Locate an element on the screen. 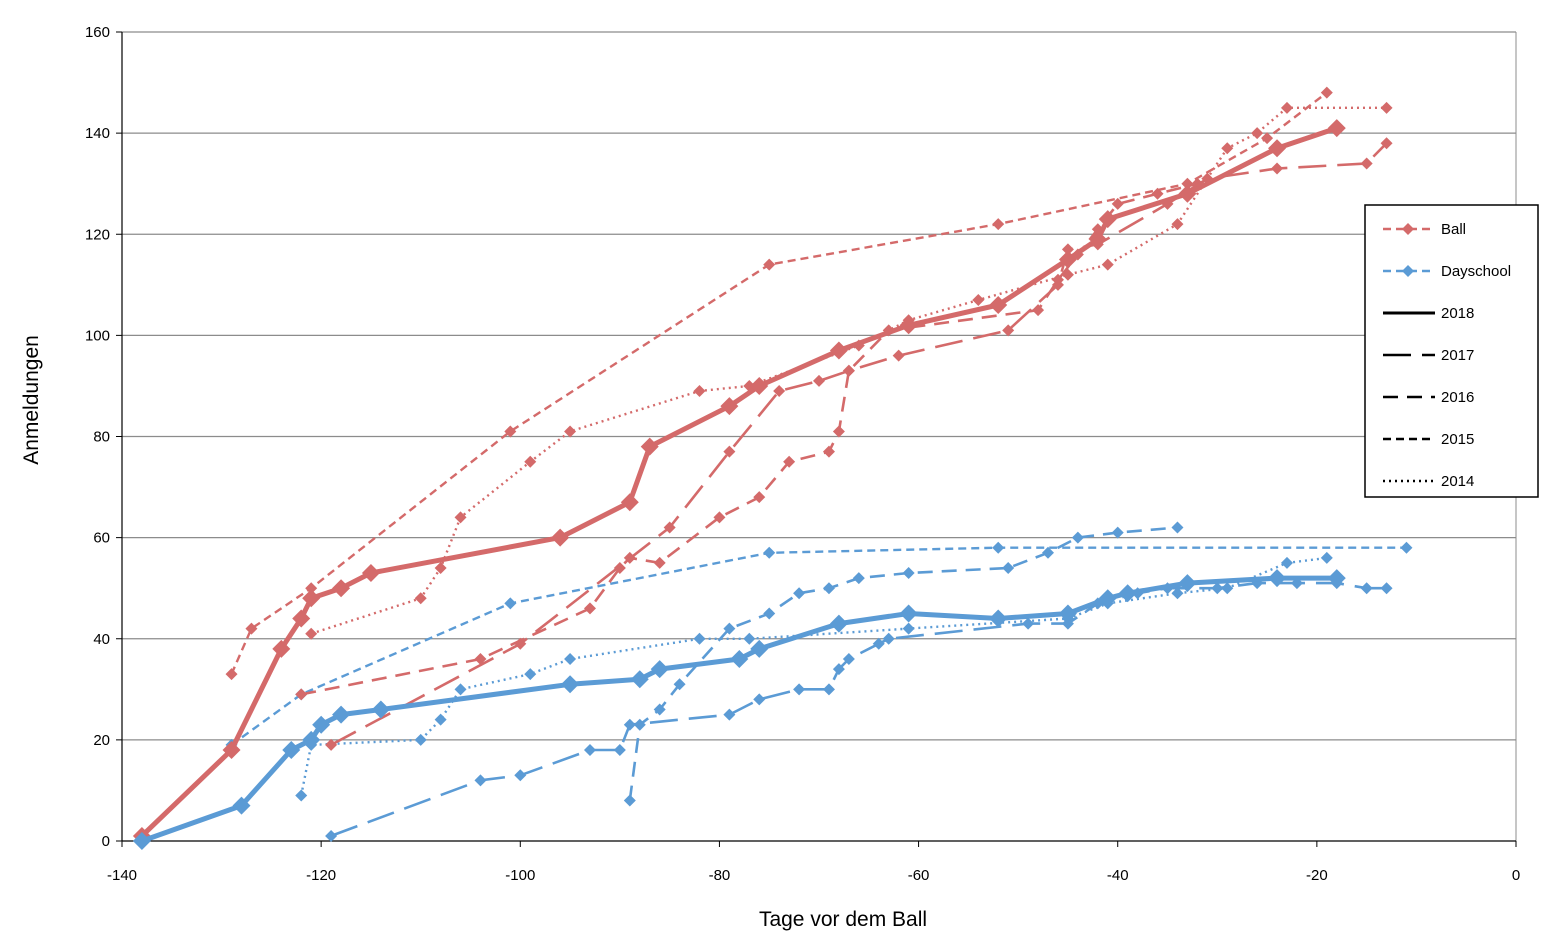 The height and width of the screenshot is (940, 1558). y-tick-label: 0 is located at coordinates (106, 841).